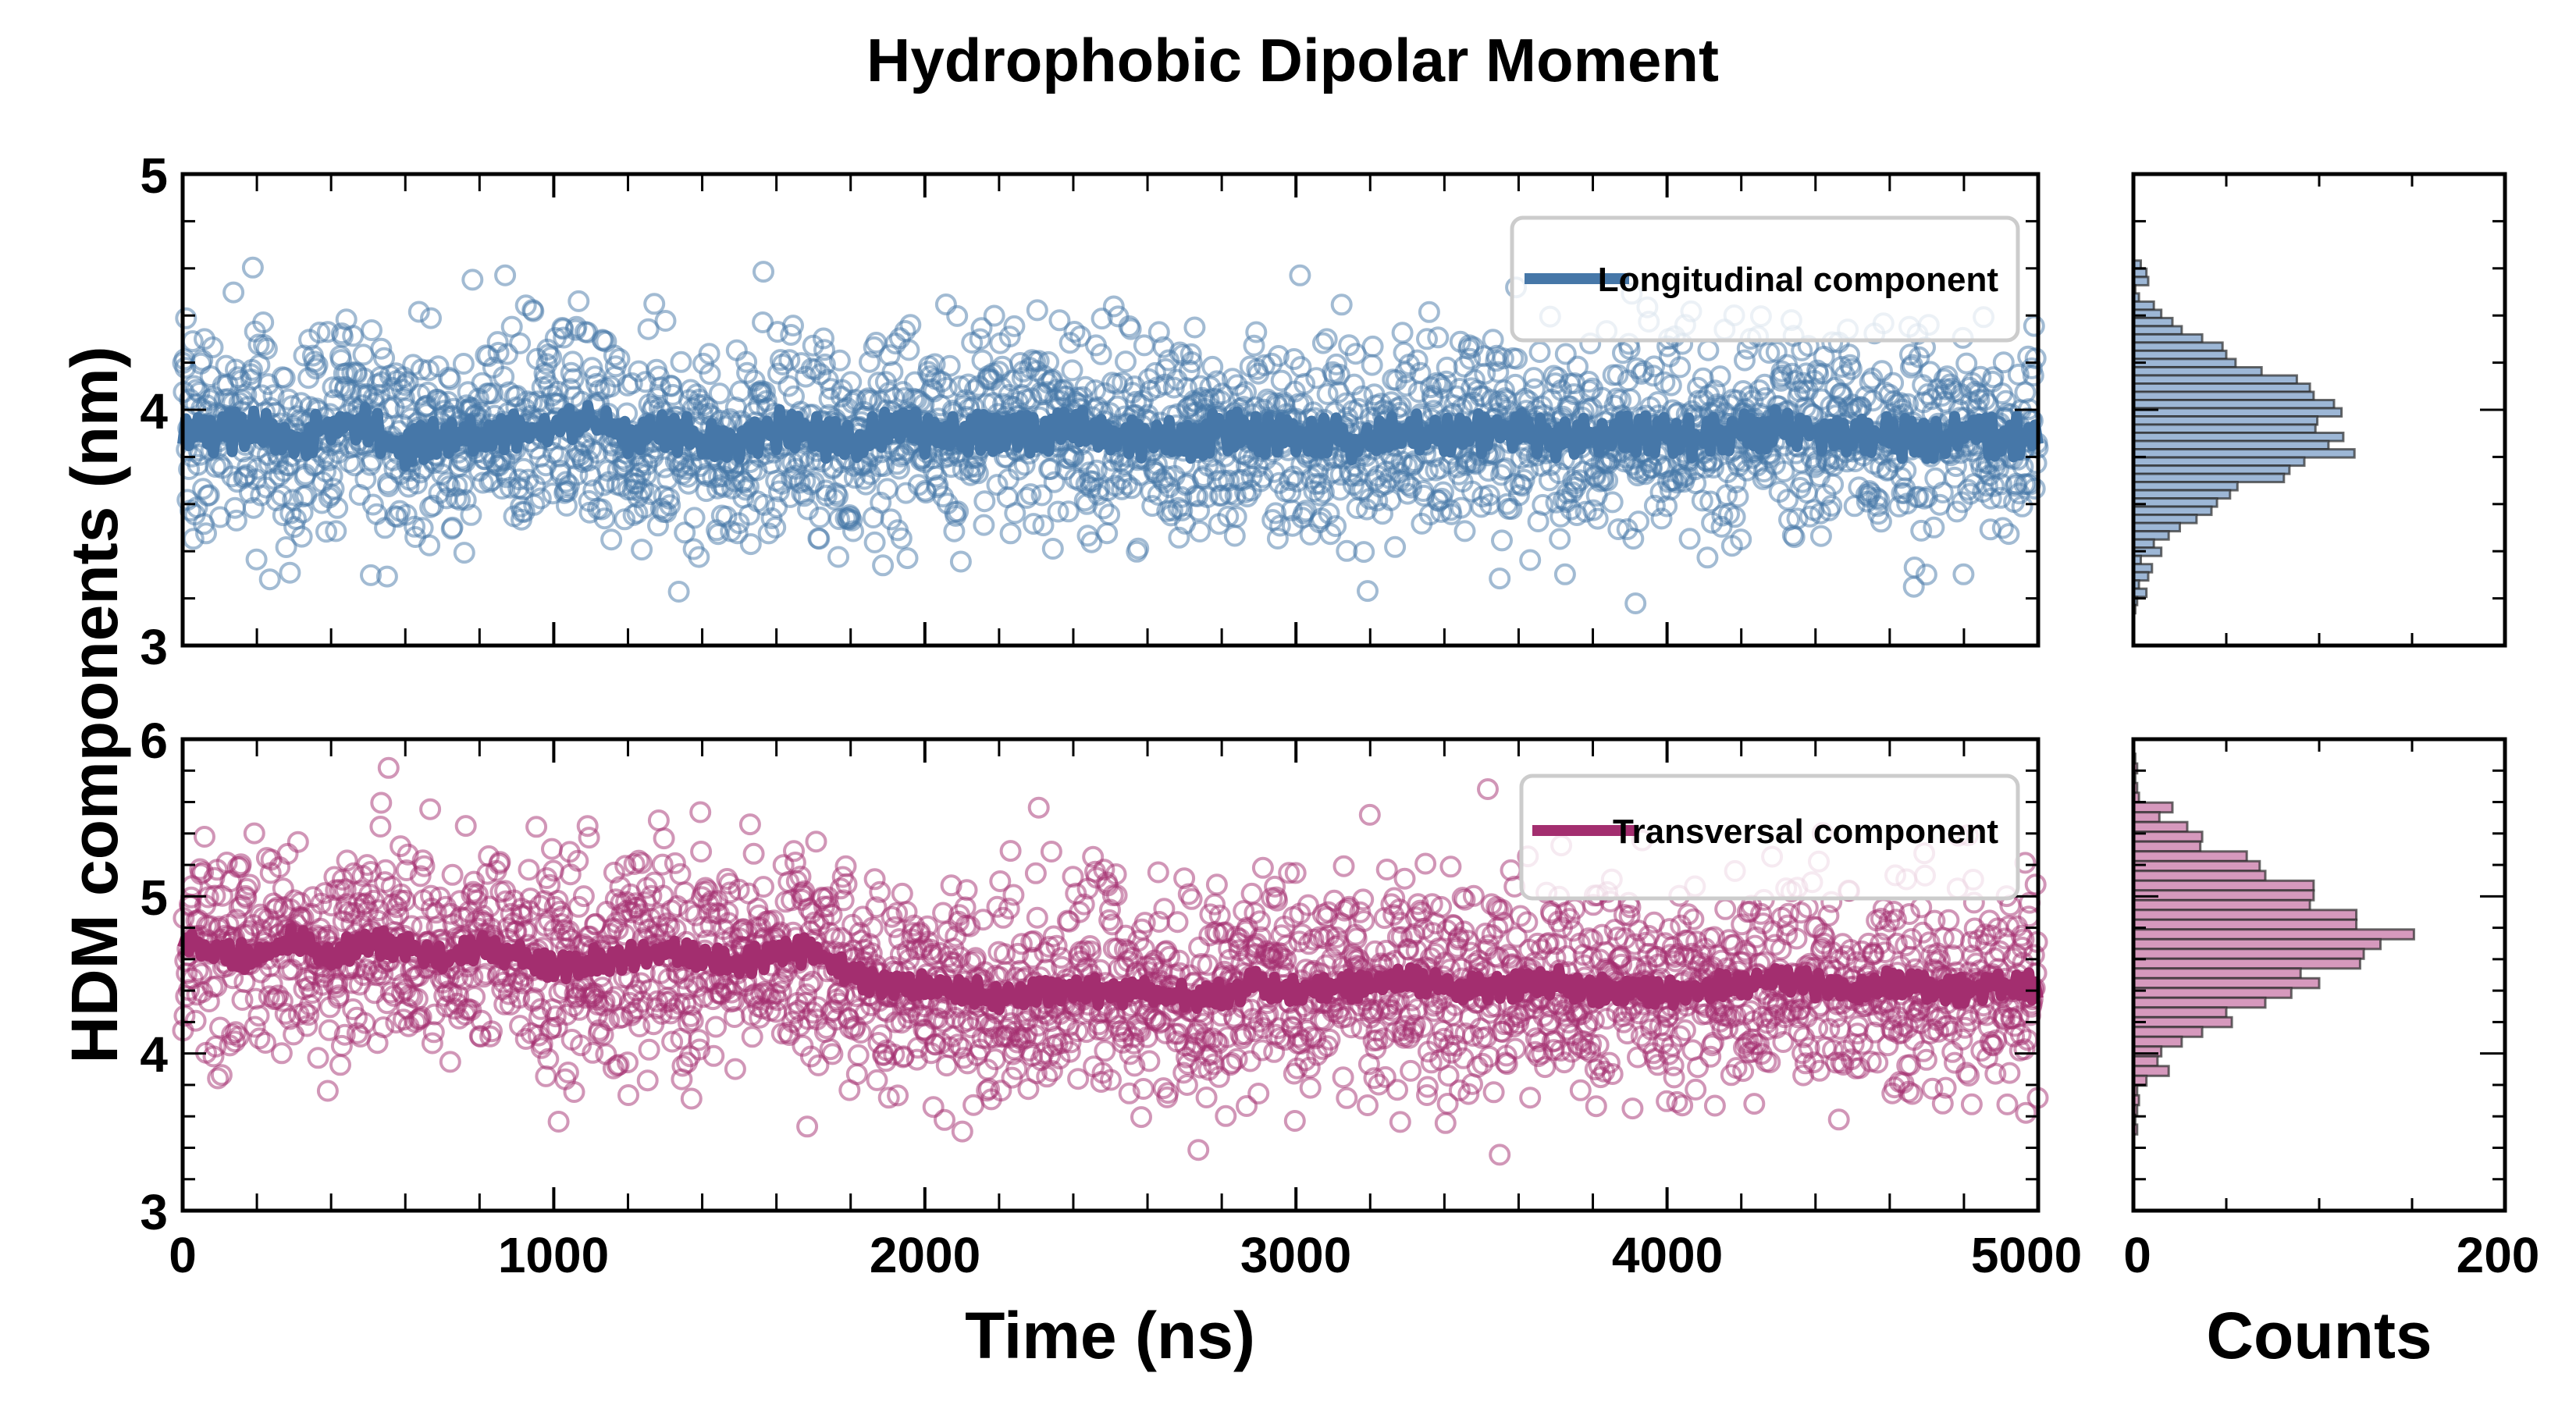 The image size is (2576, 1405). I want to click on chart-title: Hydrophobic Dipolar Moment, so click(1292, 60).